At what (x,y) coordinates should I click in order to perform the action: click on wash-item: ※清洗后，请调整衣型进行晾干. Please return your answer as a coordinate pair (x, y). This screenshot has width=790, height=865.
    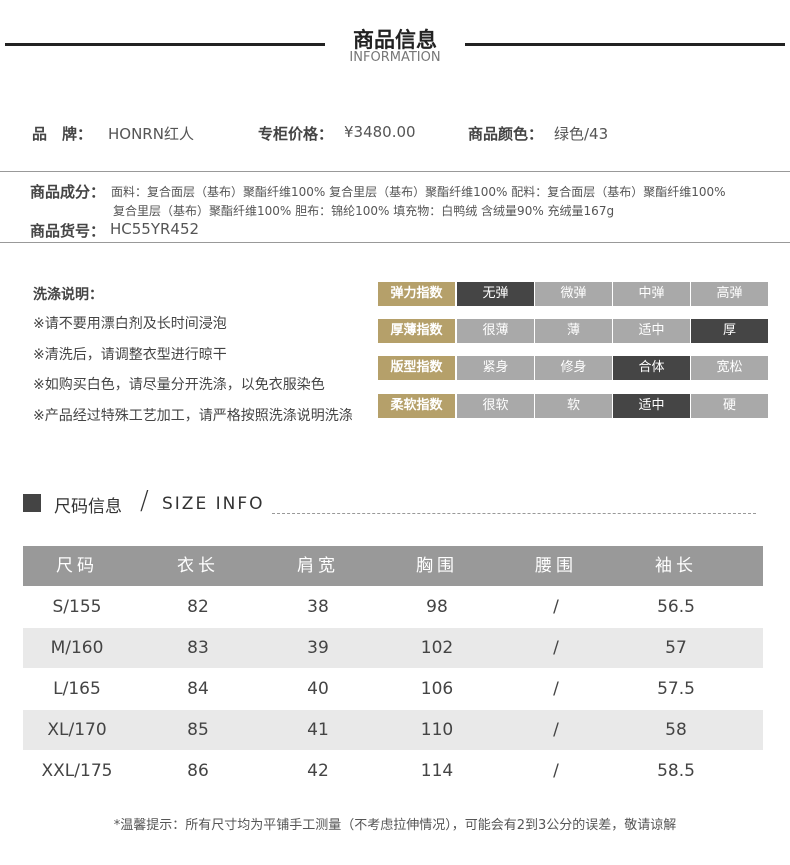
    Looking at the image, I should click on (130, 354).